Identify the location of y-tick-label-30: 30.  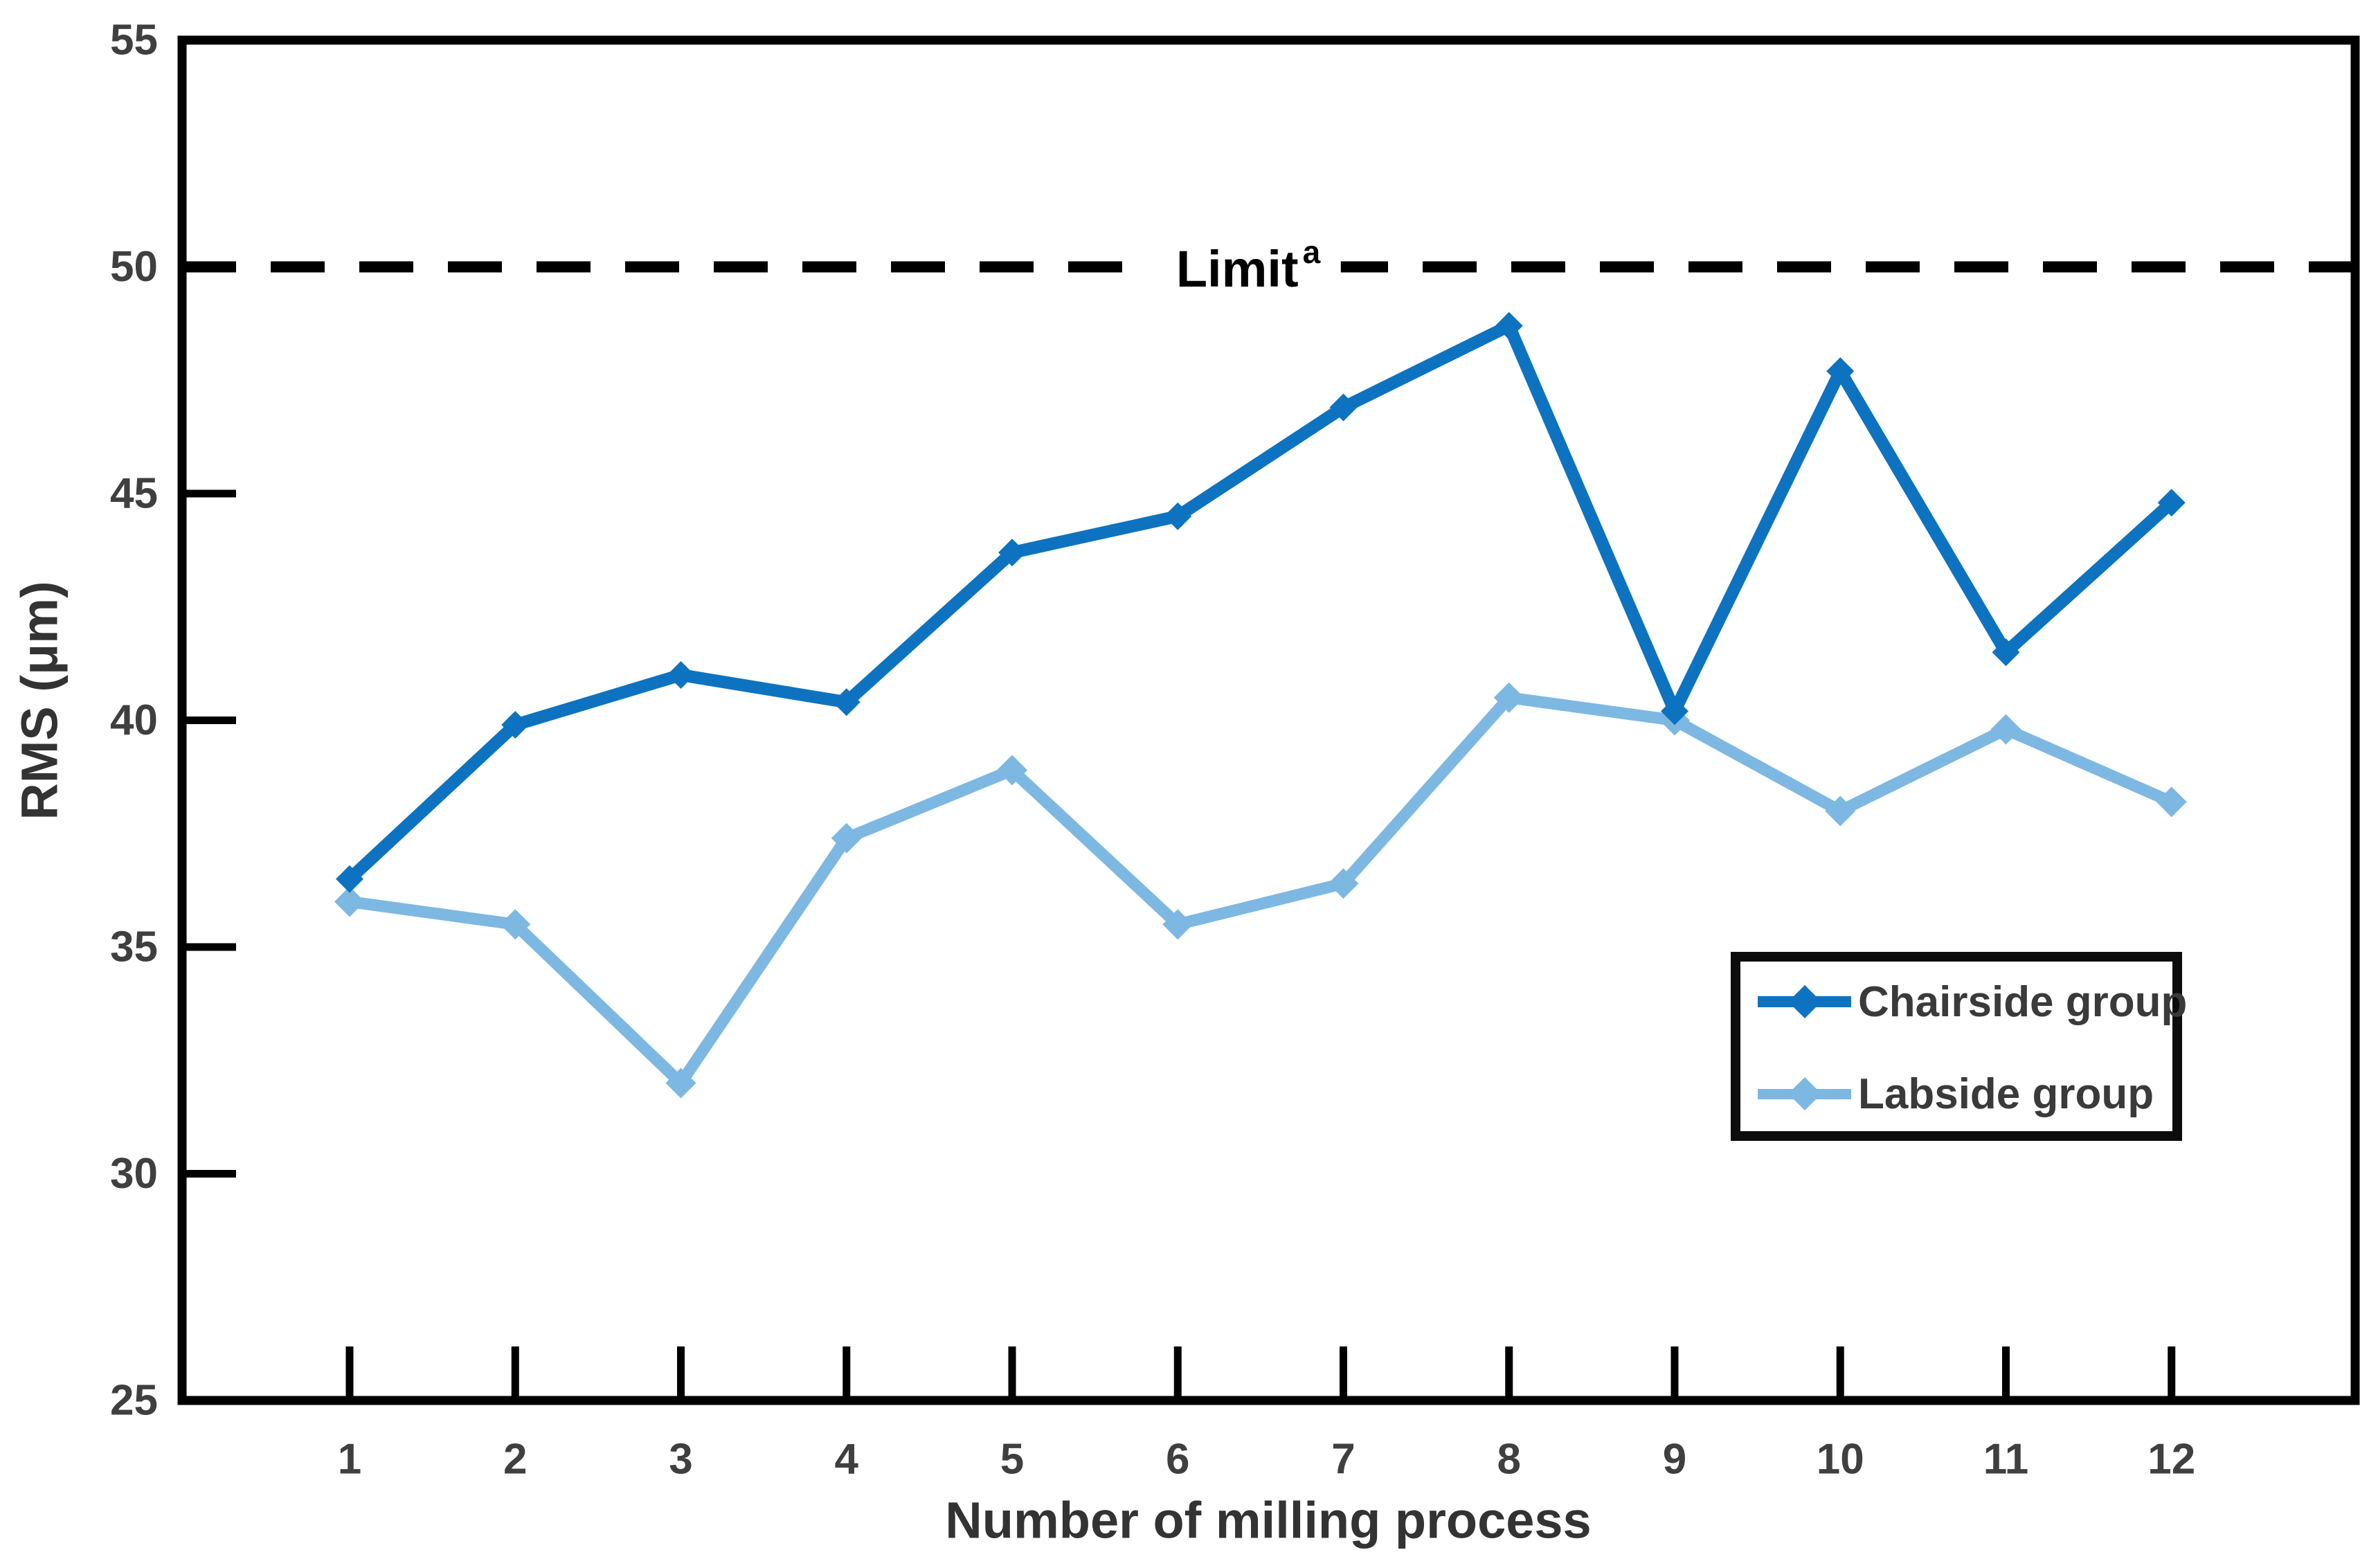
(134, 1174).